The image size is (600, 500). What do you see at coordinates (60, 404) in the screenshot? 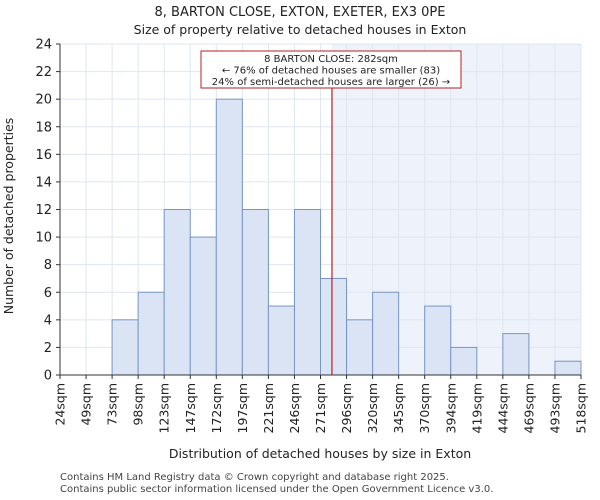
I see `x-tick-label: 24sqm` at bounding box center [60, 404].